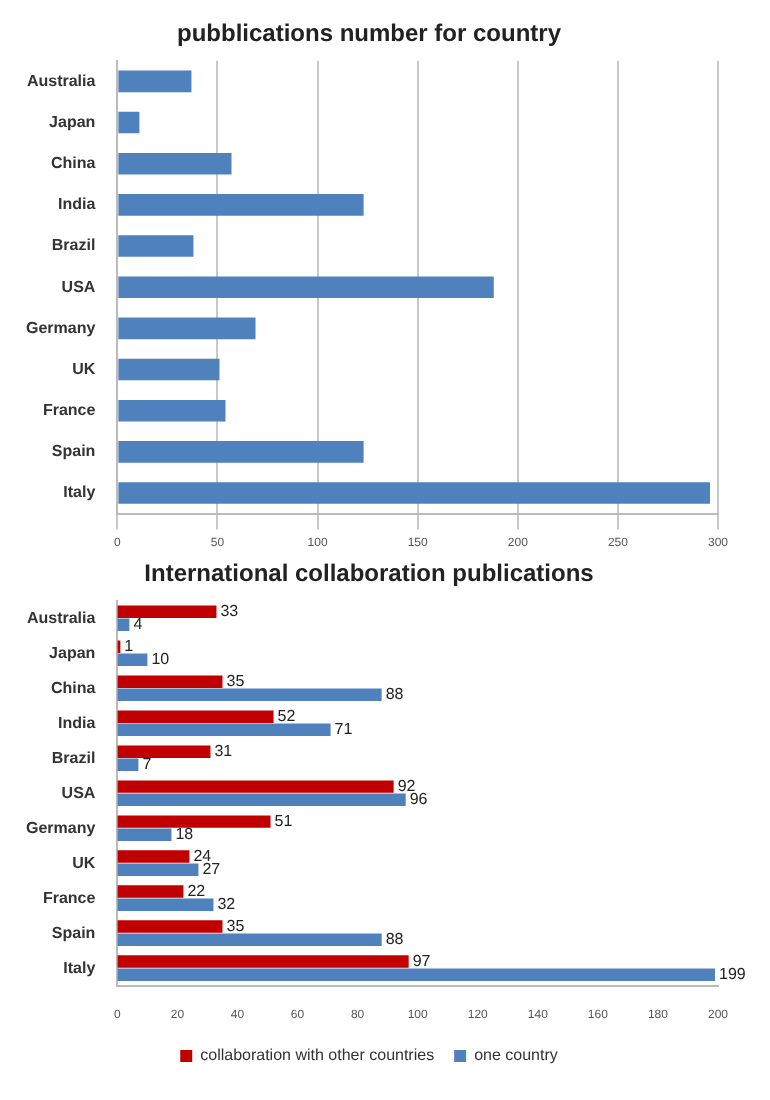  Describe the element at coordinates (733, 974) in the screenshot. I see `data-label: 199` at that location.